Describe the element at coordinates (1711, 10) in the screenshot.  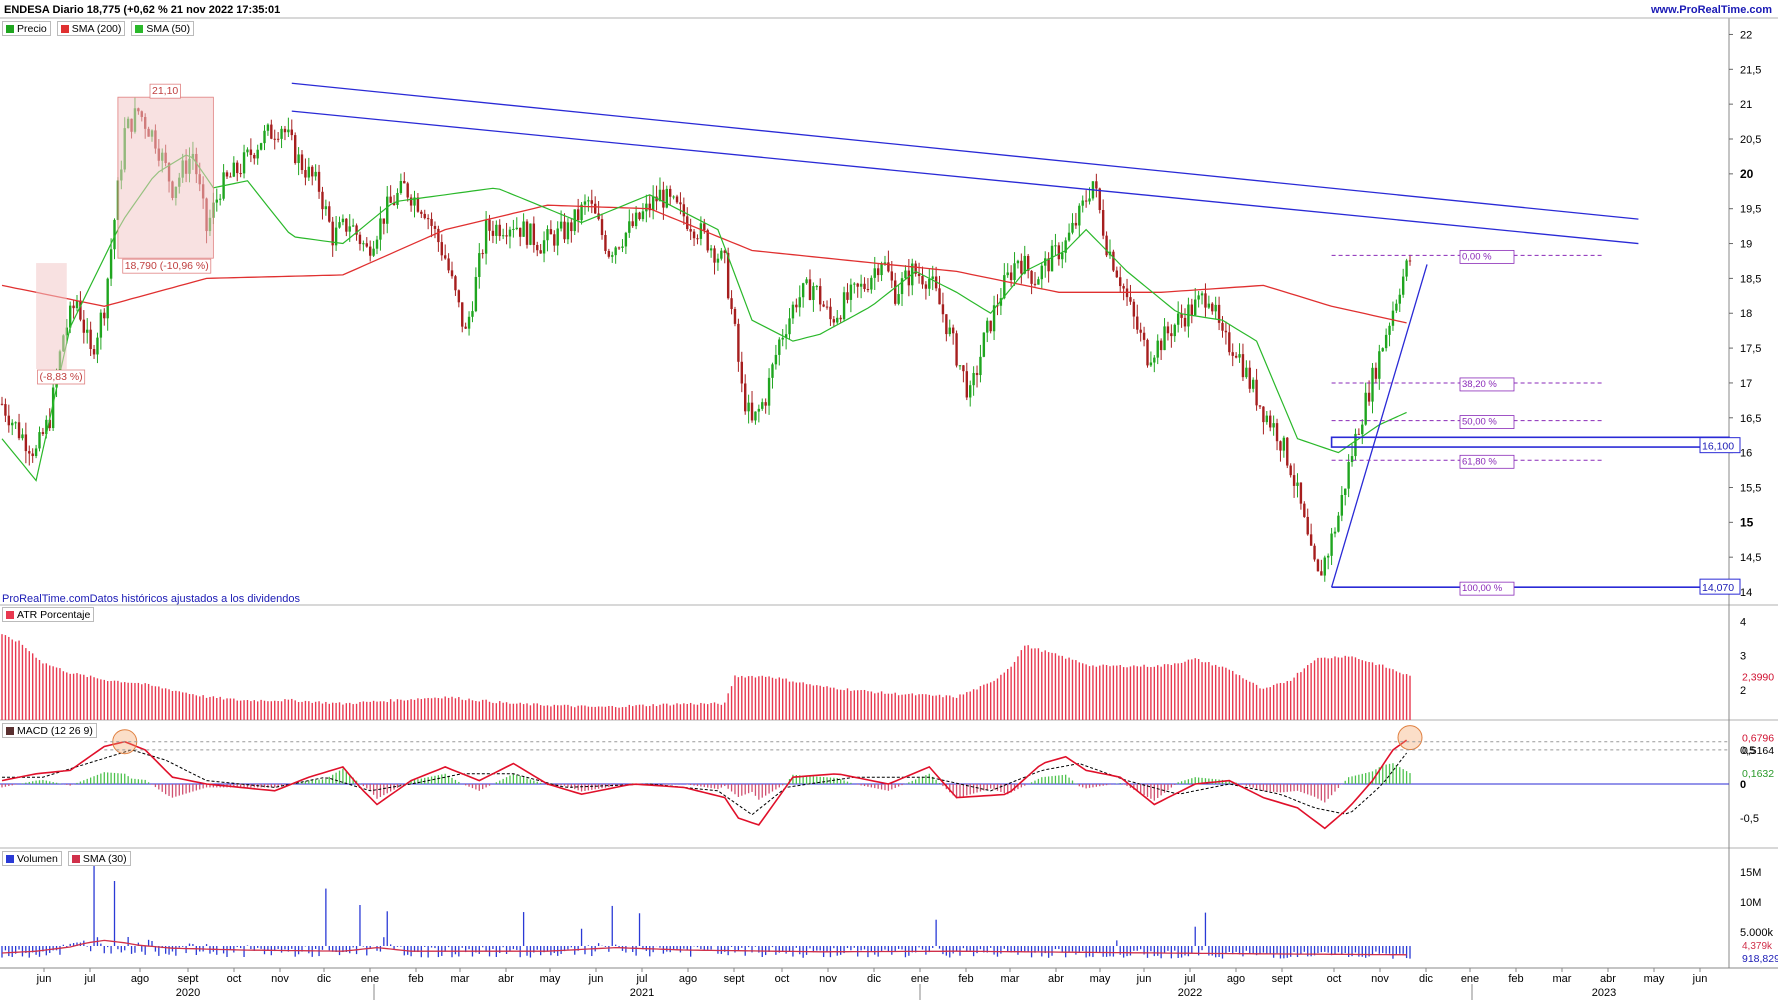
I see `prorealtime-link: www.ProRealTime.com` at that location.